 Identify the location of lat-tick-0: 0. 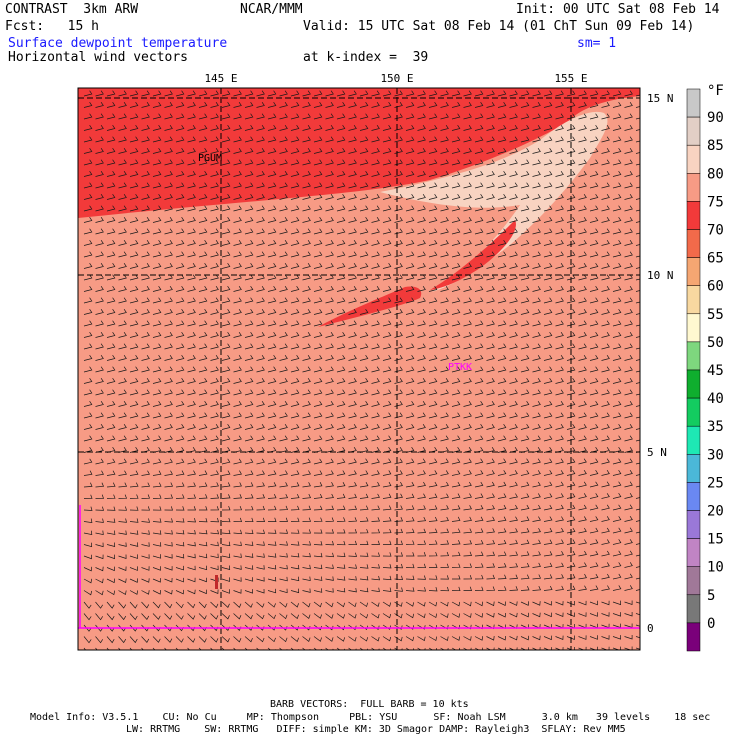
(650, 628).